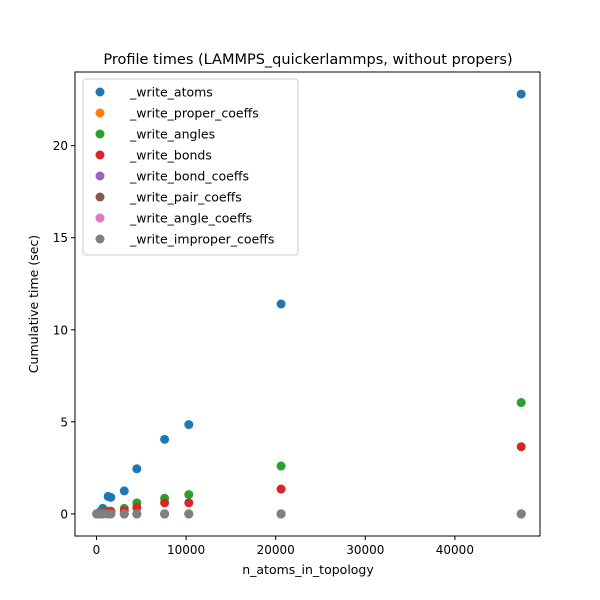 The width and height of the screenshot is (600, 600). What do you see at coordinates (60, 146) in the screenshot?
I see `y-tick-label: 20` at bounding box center [60, 146].